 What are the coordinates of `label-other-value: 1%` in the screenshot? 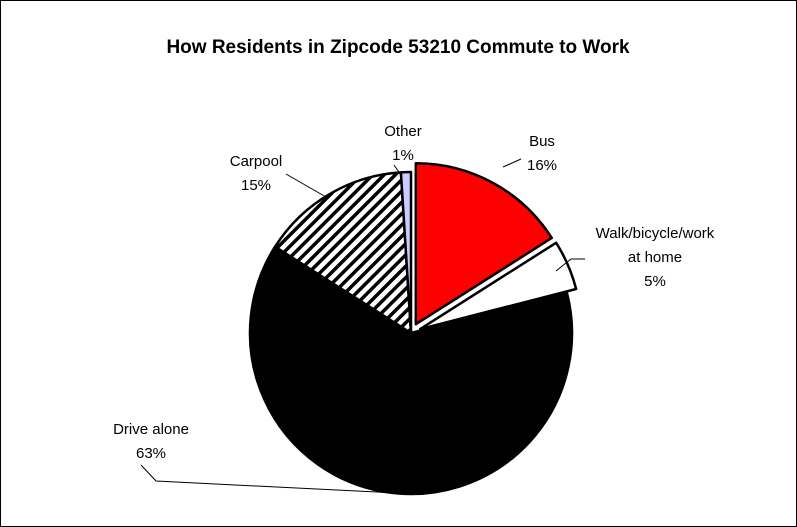 It's located at (403, 155).